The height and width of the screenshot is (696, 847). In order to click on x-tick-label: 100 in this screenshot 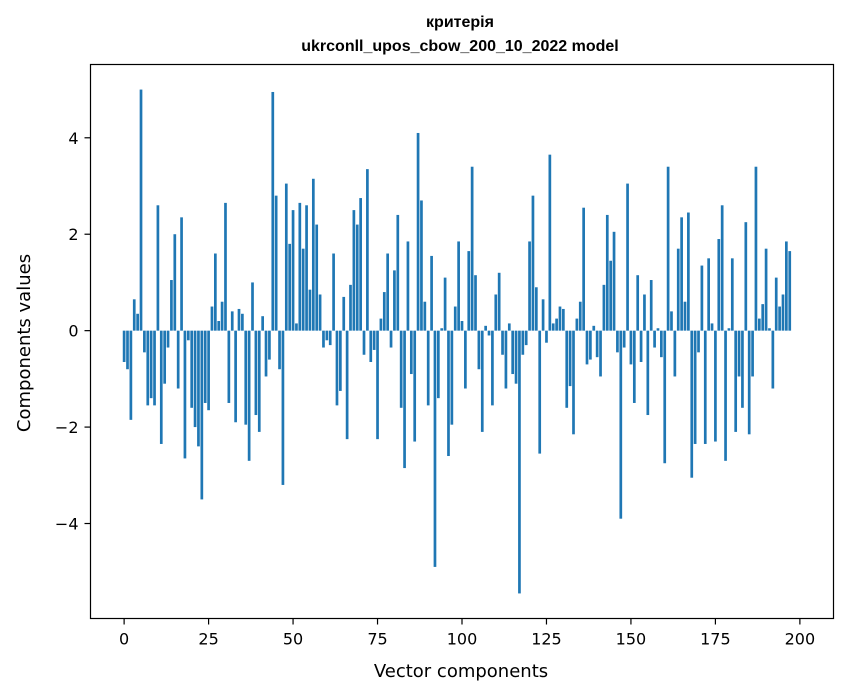, I will do `click(462, 639)`.